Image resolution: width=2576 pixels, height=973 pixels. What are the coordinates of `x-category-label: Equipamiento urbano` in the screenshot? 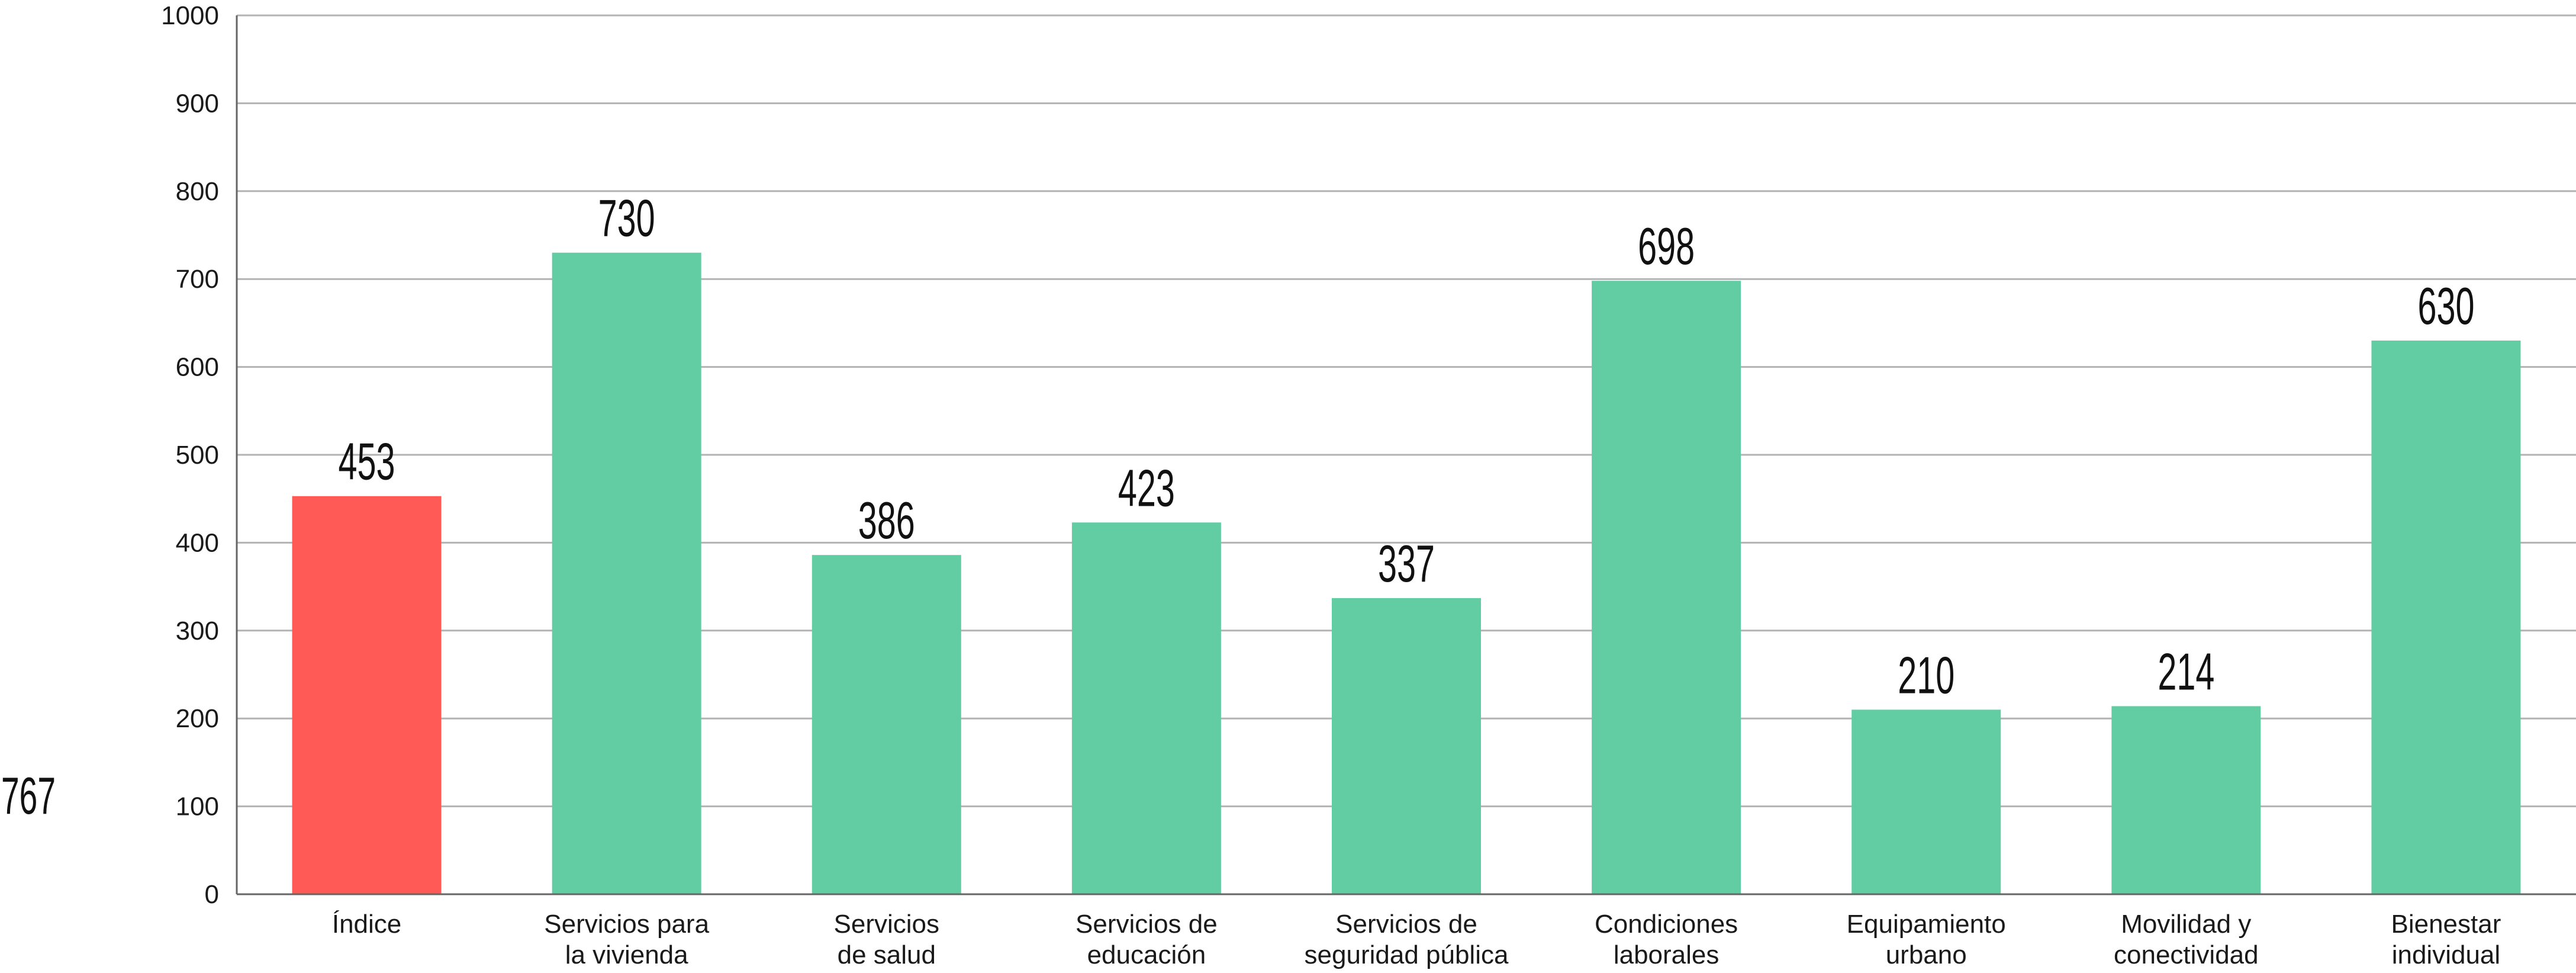 It's located at (1927, 940).